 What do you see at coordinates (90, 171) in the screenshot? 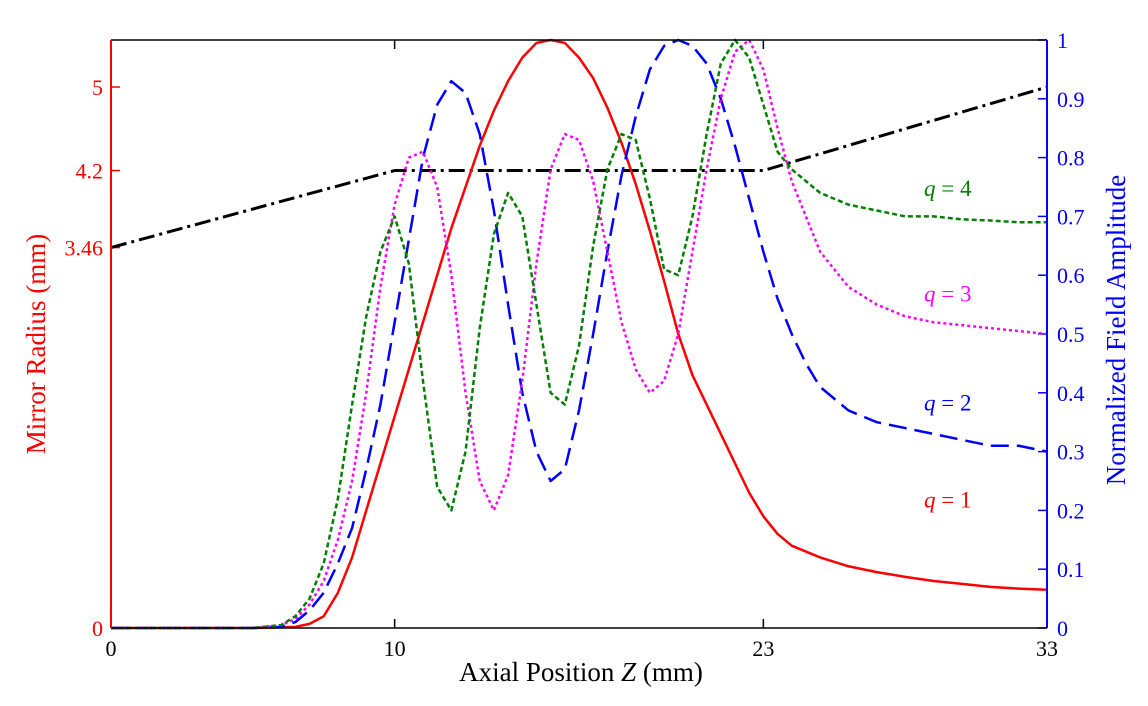
I see `left-tick-label: 4.2` at bounding box center [90, 171].